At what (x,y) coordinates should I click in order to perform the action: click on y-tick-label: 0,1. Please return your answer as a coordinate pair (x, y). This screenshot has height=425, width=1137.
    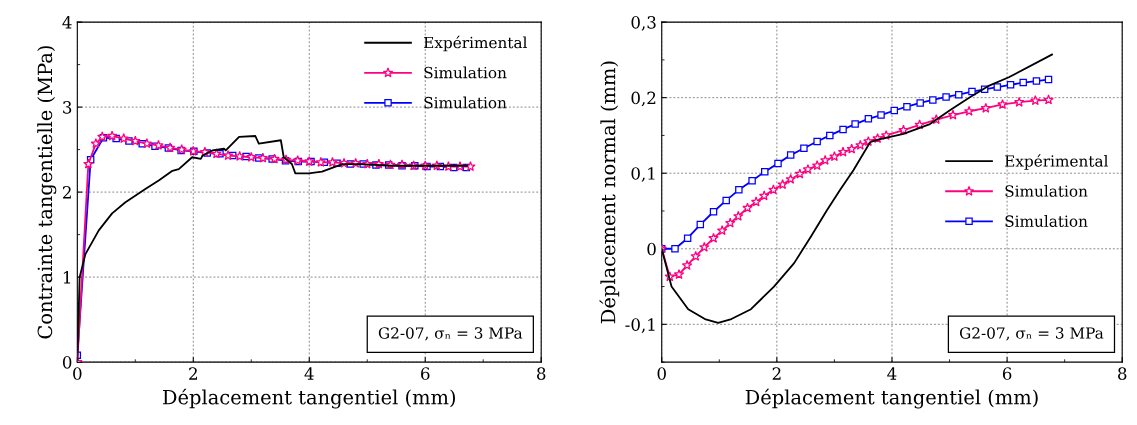
    Looking at the image, I should click on (643, 174).